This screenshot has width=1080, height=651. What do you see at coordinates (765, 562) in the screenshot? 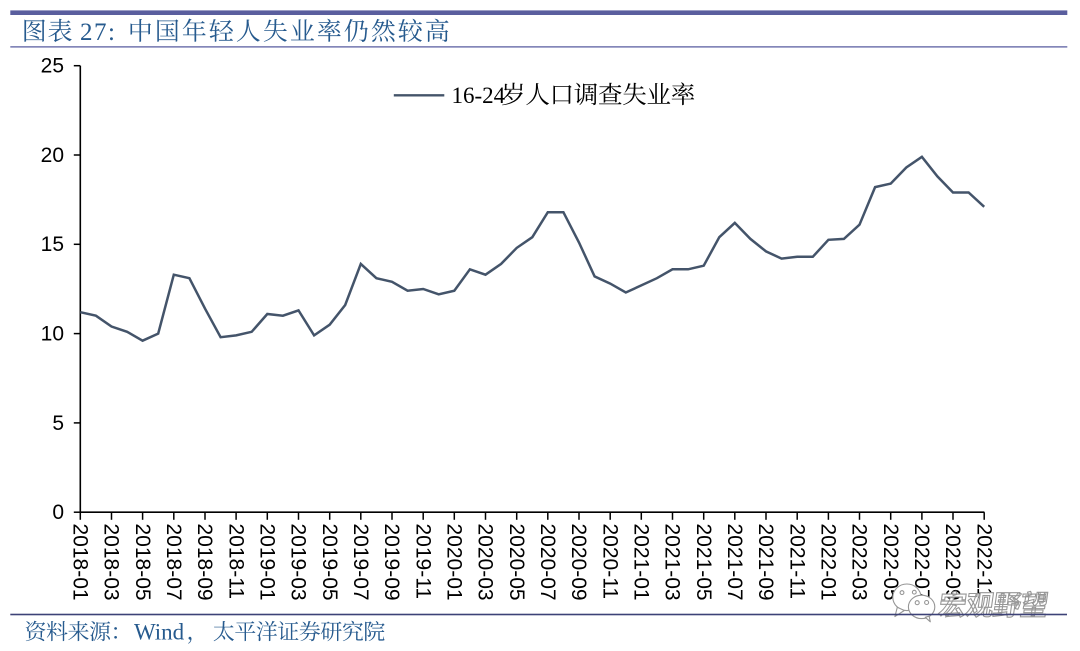
I see `svg-text: 2021-09` at bounding box center [765, 562].